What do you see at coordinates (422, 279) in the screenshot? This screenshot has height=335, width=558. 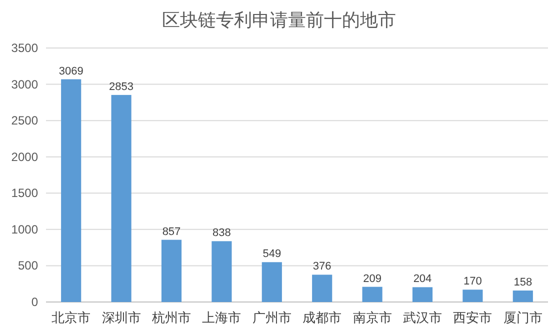 I see `data-label: 204` at bounding box center [422, 279].